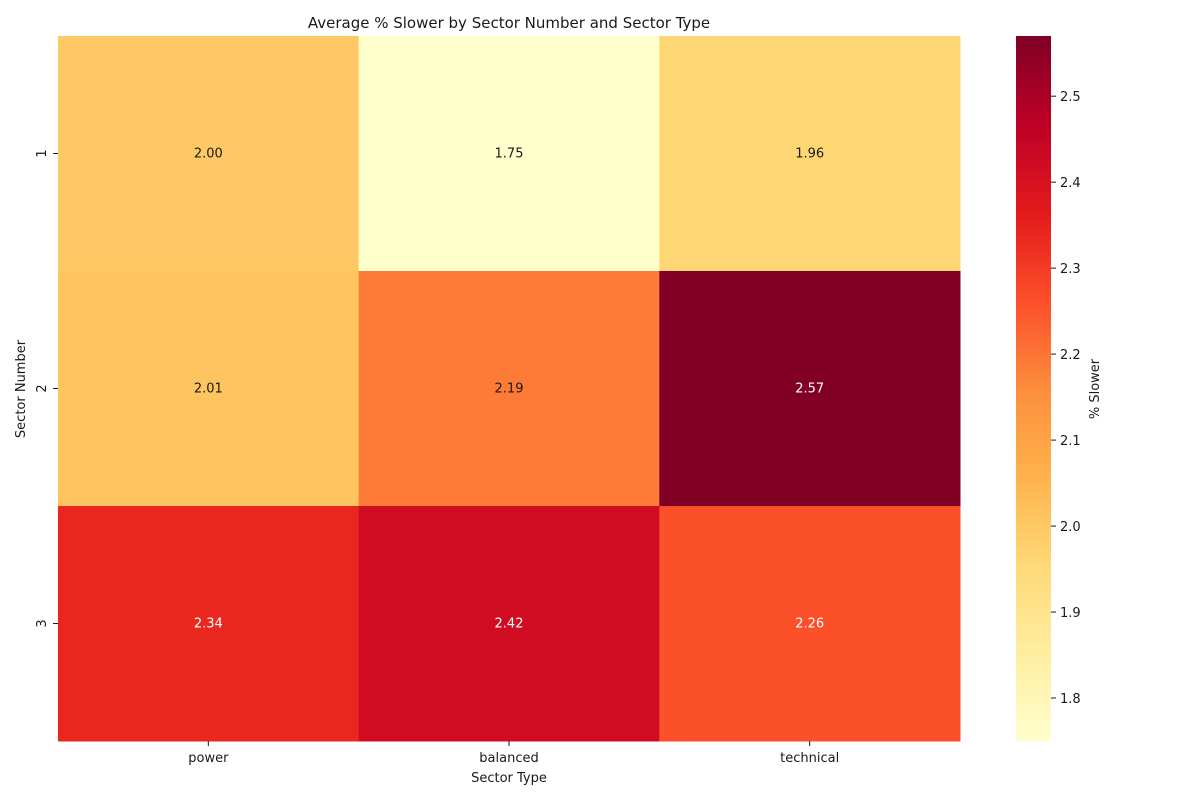  What do you see at coordinates (809, 758) in the screenshot?
I see `x-tick-label: technical` at bounding box center [809, 758].